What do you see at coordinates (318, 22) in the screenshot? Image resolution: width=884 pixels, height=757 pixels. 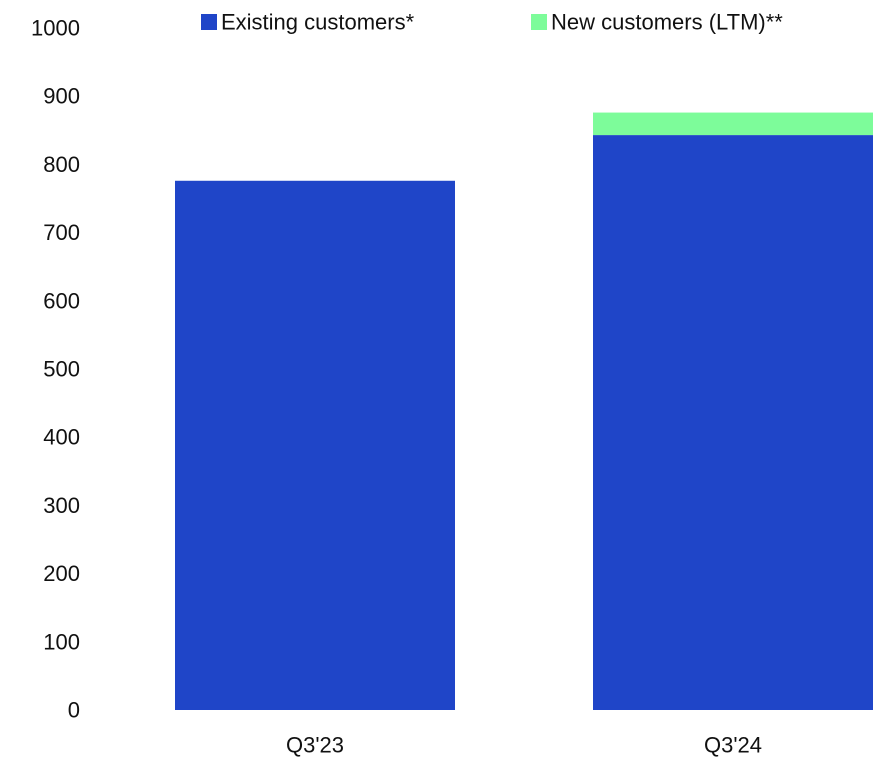 I see `legend-label-existing: Existing customers*` at bounding box center [318, 22].